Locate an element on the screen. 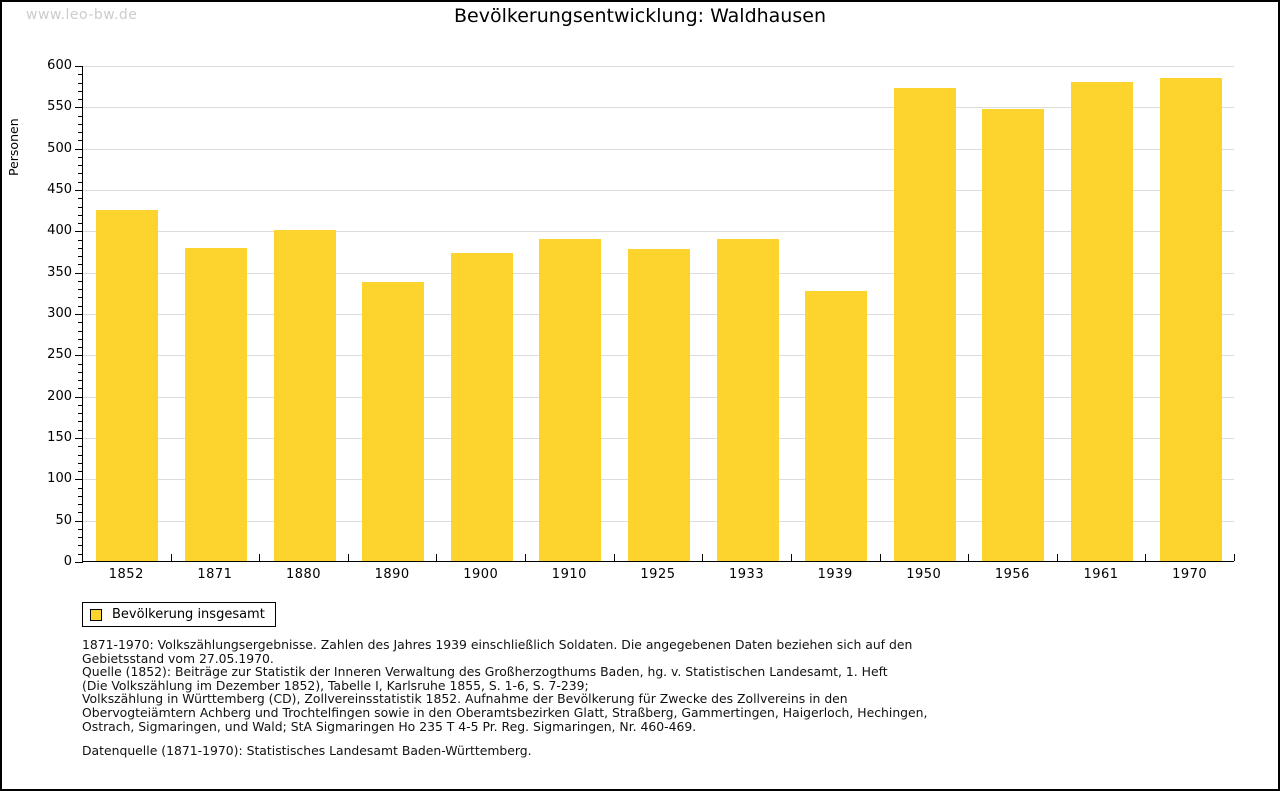 The image size is (1280, 791). y-axis-tick-label: 600 is located at coordinates (59, 65).